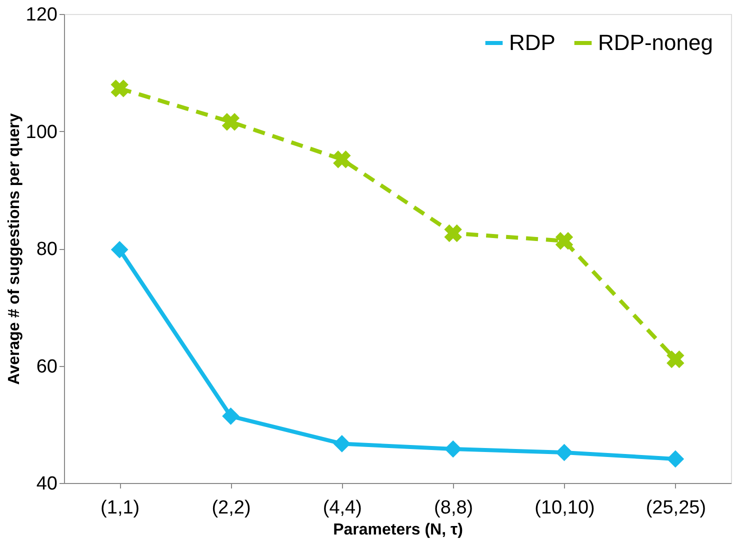 This screenshot has height=542, width=736. What do you see at coordinates (231, 508) in the screenshot?
I see `x-tick-label: (2,2)` at bounding box center [231, 508].